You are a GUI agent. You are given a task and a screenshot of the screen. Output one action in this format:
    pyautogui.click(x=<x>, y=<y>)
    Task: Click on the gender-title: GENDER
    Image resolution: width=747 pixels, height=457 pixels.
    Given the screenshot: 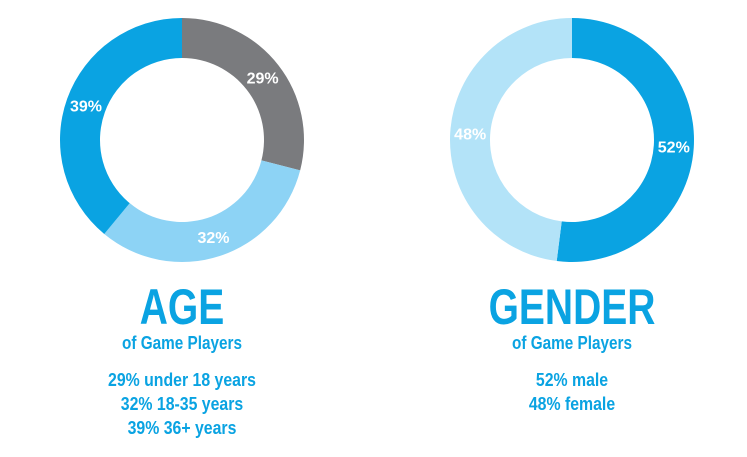 What is the action you would take?
    pyautogui.click(x=572, y=307)
    